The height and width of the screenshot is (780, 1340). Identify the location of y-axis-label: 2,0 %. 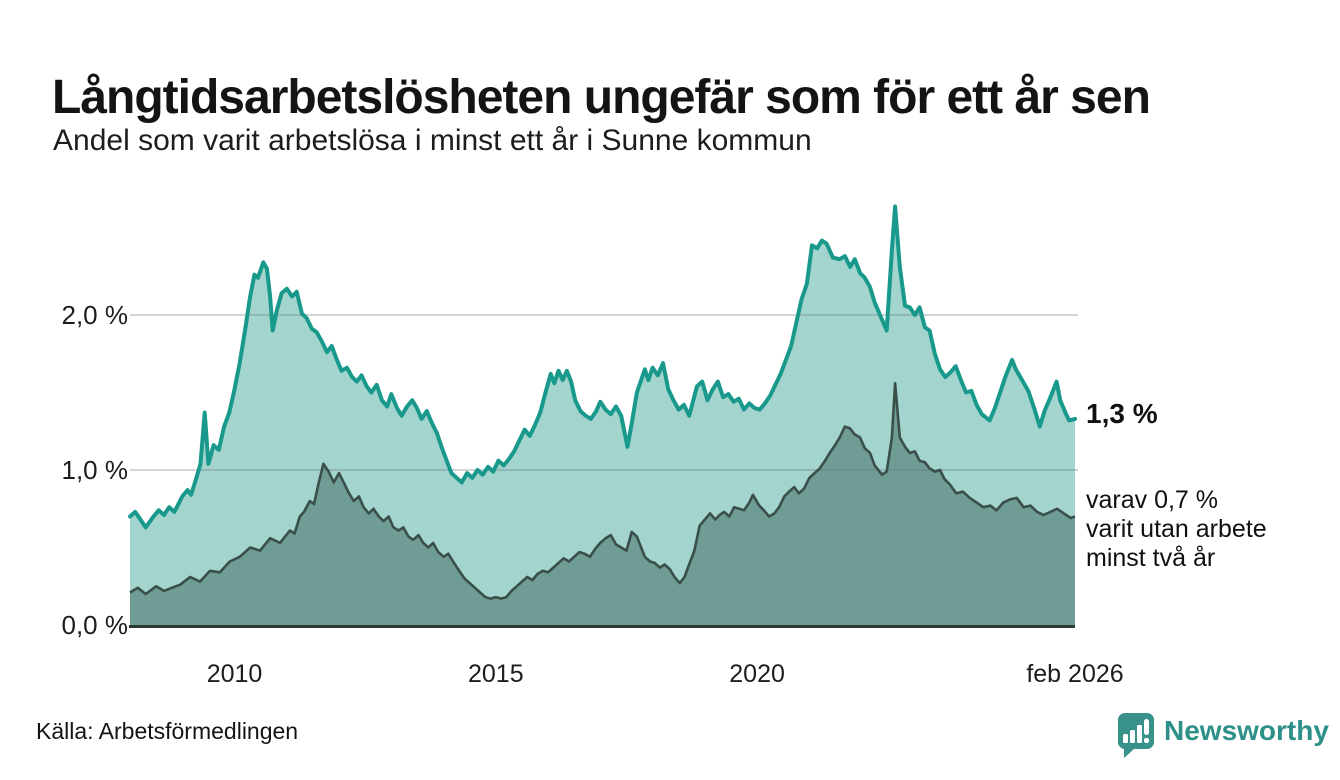
(95, 315).